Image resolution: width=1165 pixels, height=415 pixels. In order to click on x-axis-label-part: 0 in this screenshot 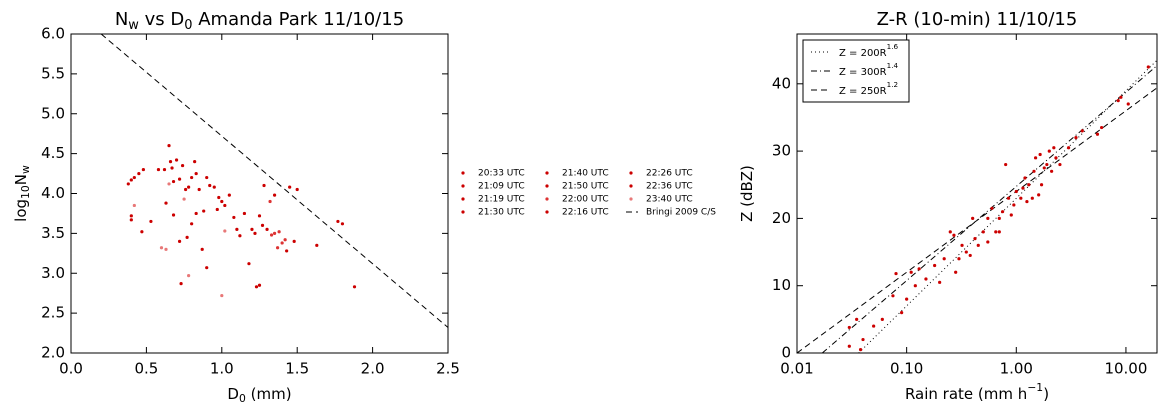, I will do `click(242, 398)`.